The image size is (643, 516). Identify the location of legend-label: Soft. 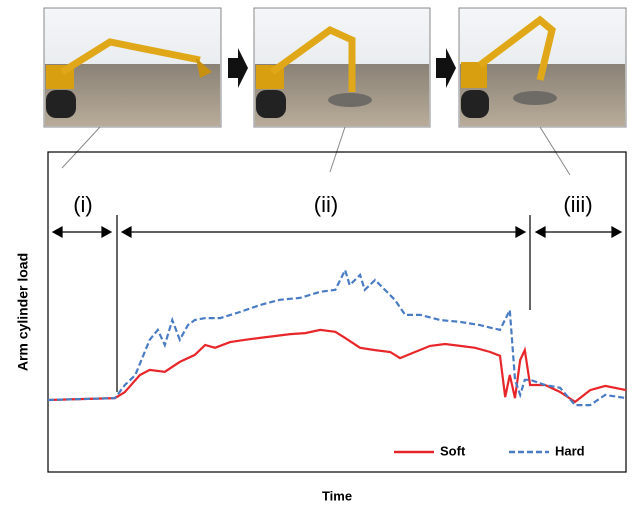
(453, 450).